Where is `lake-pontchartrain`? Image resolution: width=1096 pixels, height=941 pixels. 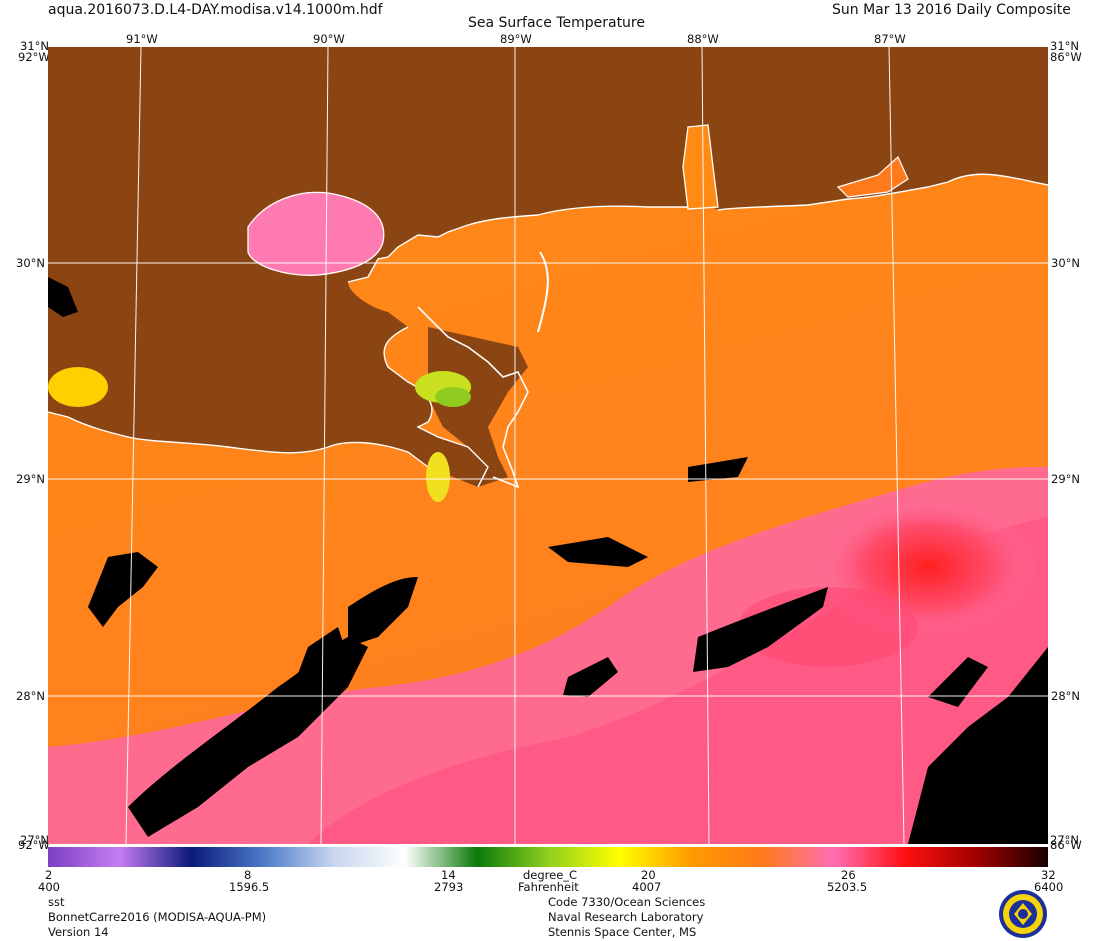
lake-pontchartrain is located at coordinates (316, 233).